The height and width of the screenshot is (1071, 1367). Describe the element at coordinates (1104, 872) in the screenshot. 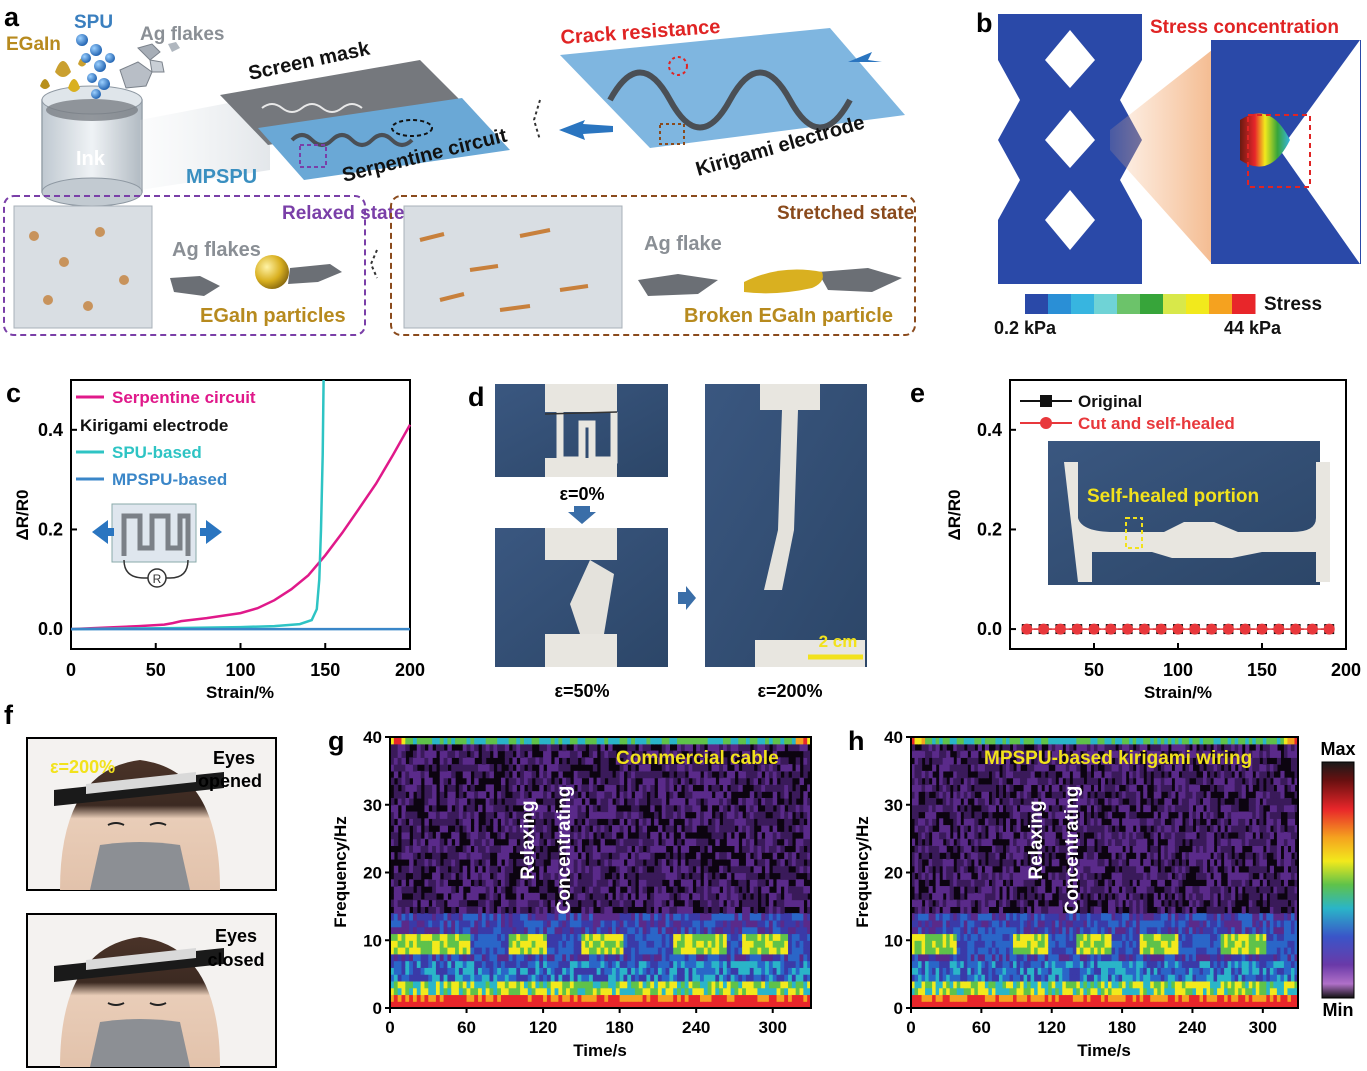

I see `spectrogram-h` at that location.